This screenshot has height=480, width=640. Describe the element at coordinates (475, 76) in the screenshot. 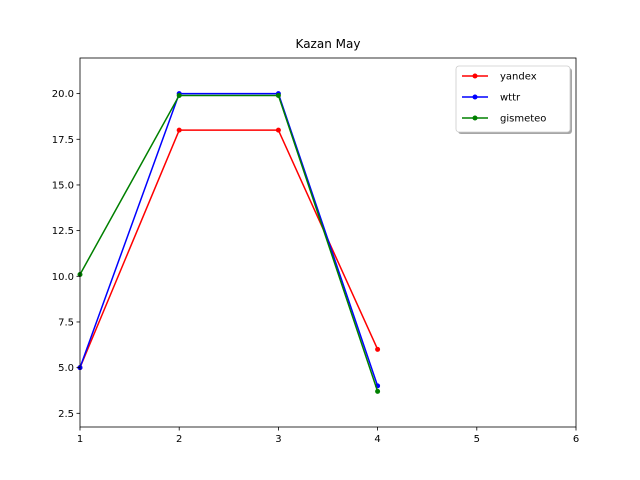

I see `legend-marker-yandex` at that location.